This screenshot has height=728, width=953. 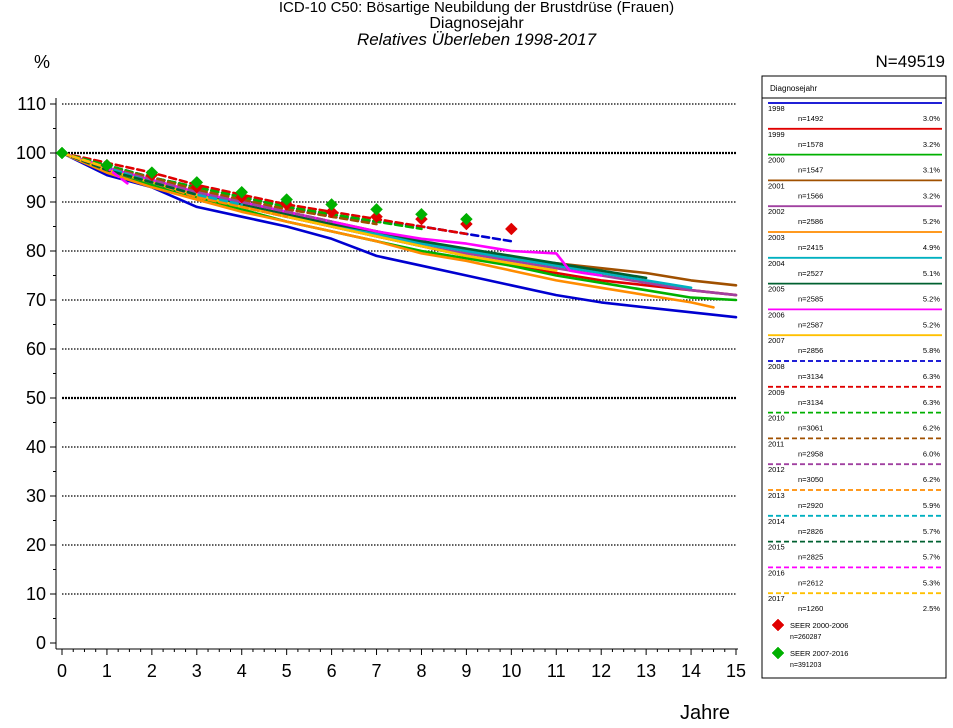 I want to click on x-tick-label: 3, so click(x=197, y=671).